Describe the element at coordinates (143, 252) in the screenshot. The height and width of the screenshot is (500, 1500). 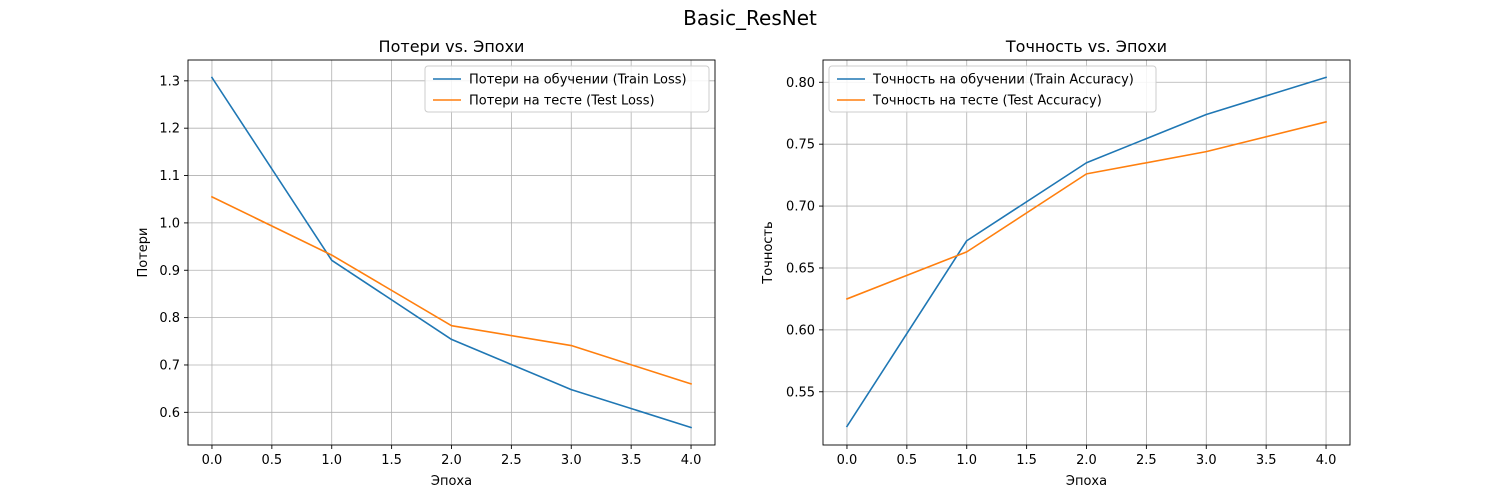
I see `y-axis-label: Потери` at that location.